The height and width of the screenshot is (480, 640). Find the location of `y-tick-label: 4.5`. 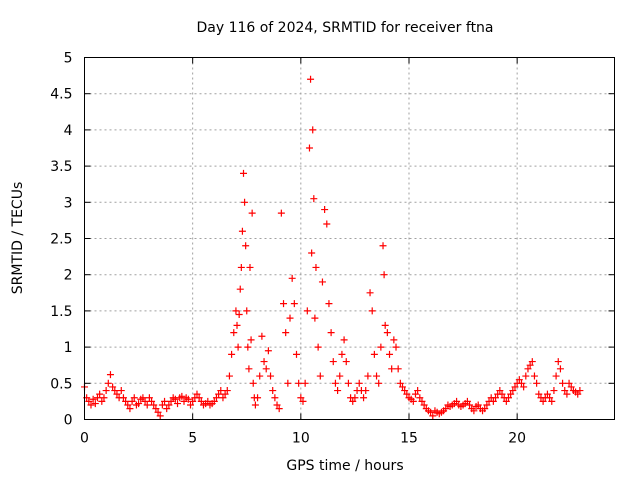

y-tick-label: 4.5 is located at coordinates (61, 95).